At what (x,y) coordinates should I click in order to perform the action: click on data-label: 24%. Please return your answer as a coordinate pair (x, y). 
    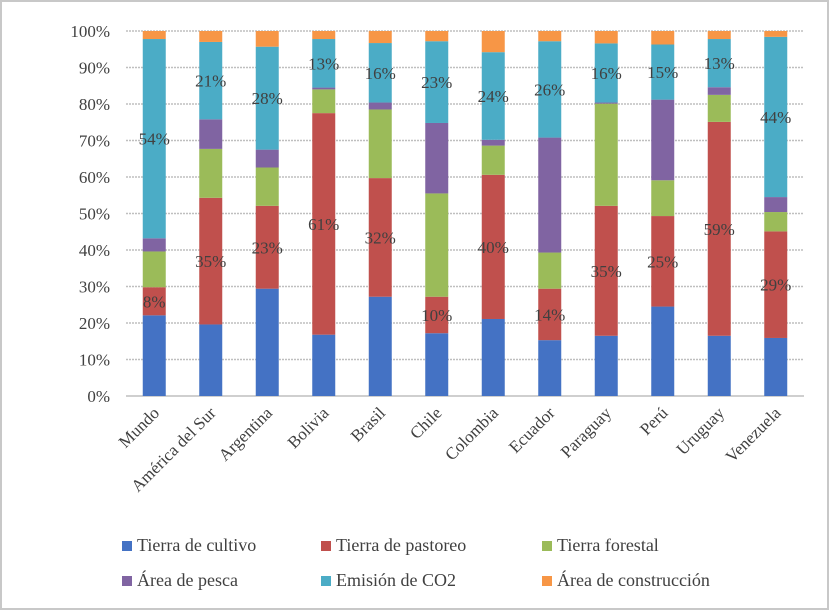
    Looking at the image, I should click on (493, 96).